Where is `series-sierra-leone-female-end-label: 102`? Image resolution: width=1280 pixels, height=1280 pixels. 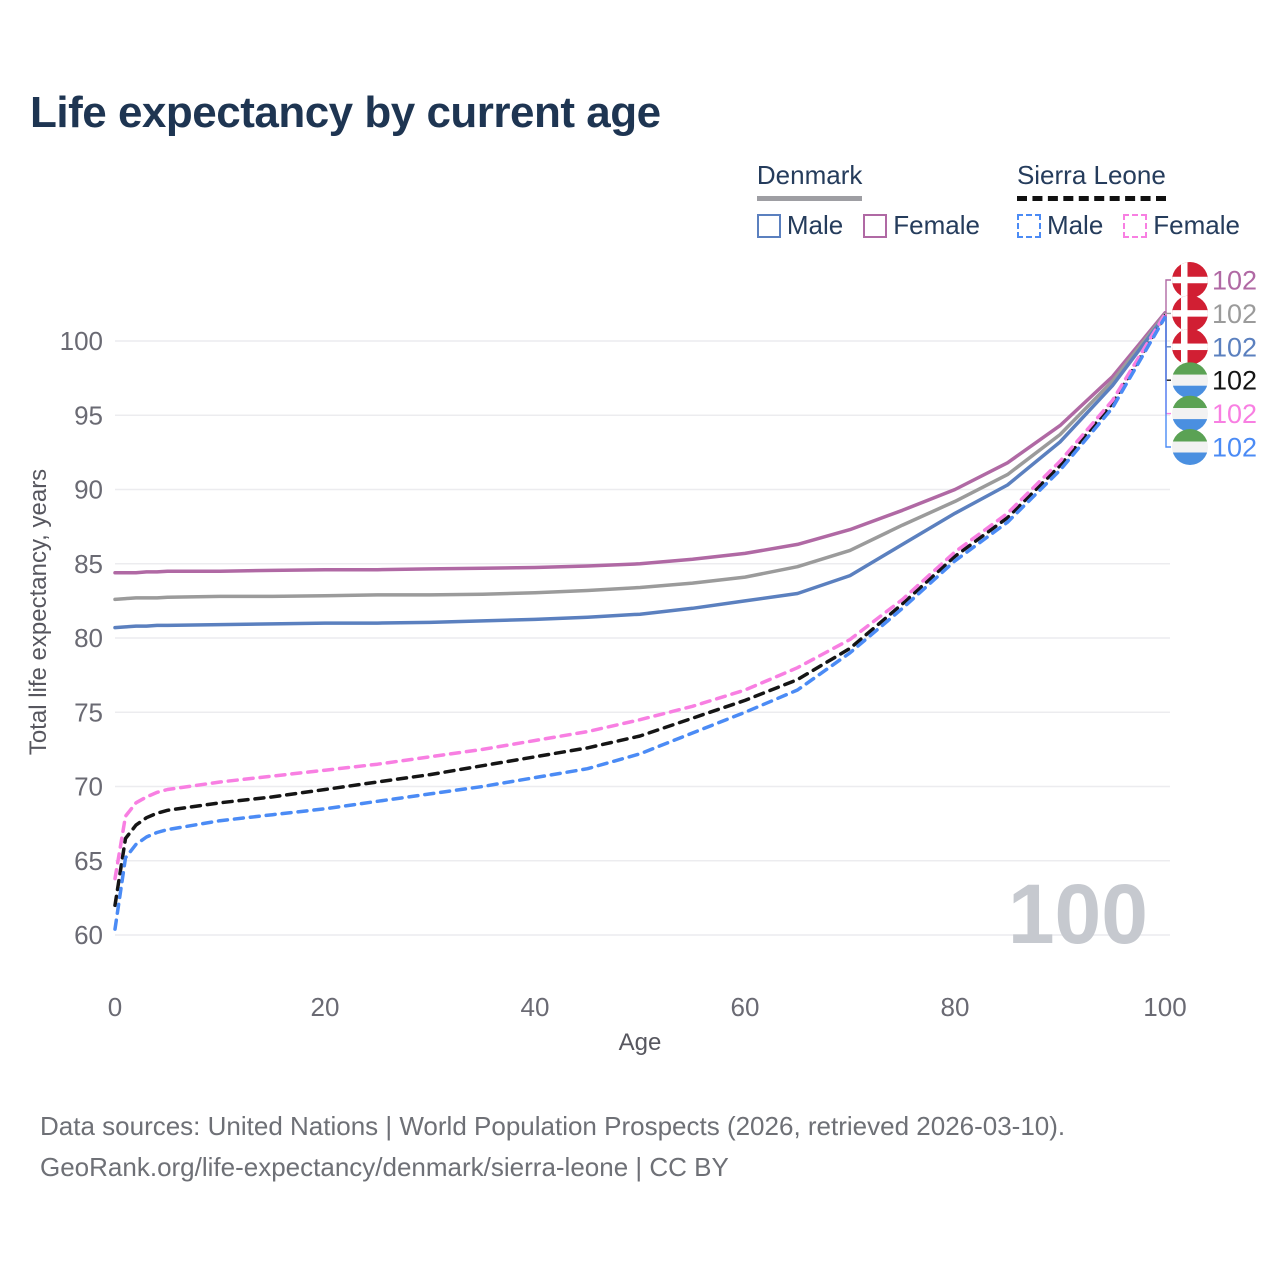
series-sierra-leone-female-end-label: 102 is located at coordinates (1234, 414).